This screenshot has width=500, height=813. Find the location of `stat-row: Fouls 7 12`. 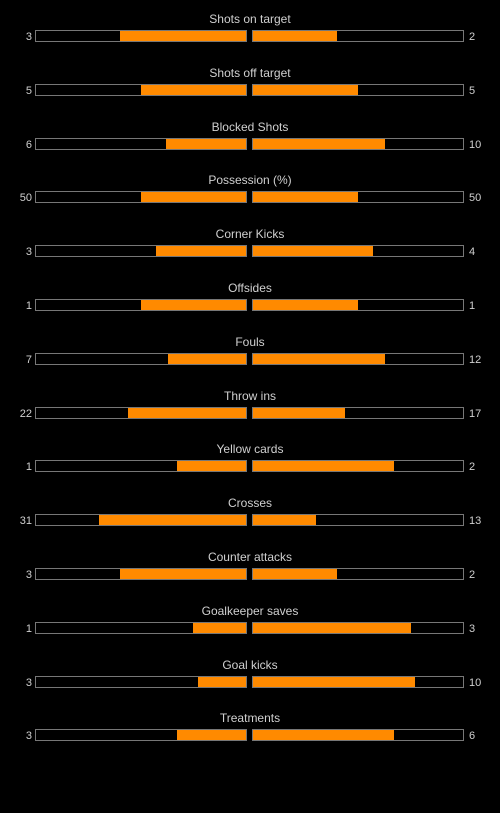

stat-row: Fouls 7 12 is located at coordinates (250, 355).